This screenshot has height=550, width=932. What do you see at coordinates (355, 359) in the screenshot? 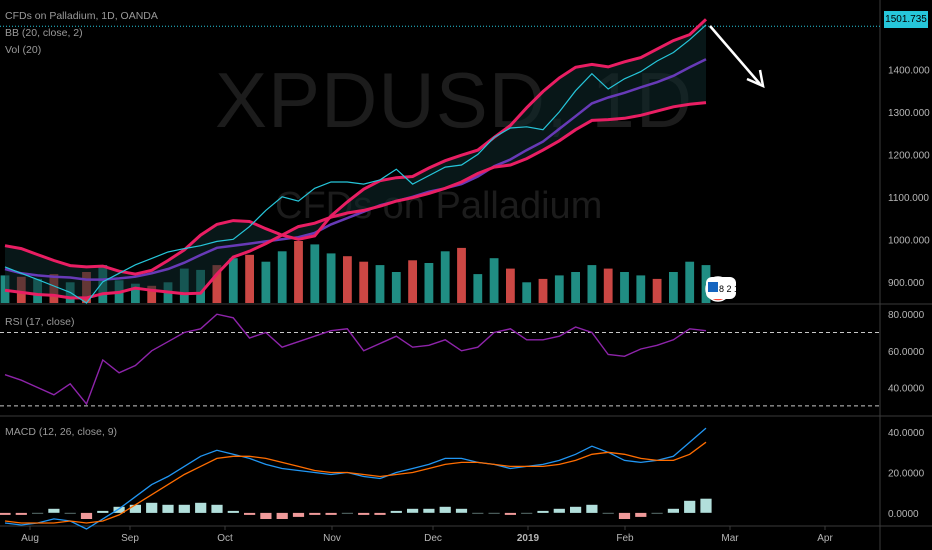
I see `rsi-line` at bounding box center [355, 359].